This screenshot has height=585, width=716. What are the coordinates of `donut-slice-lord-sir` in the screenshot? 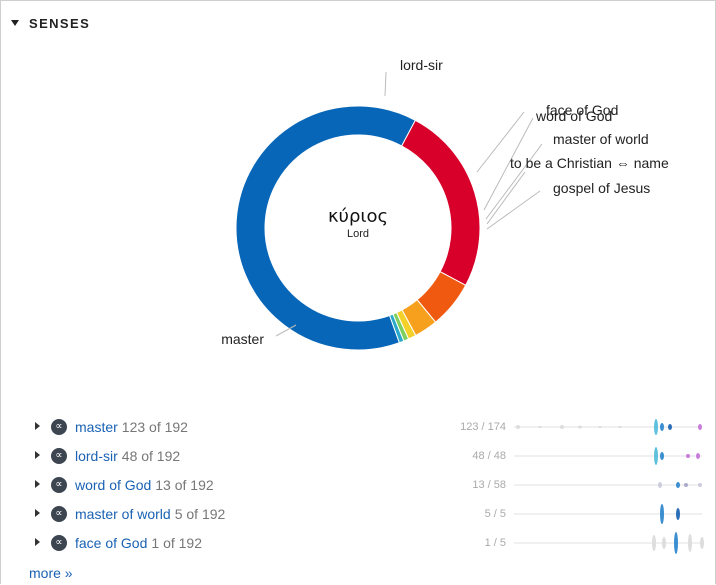 It's located at (440, 202).